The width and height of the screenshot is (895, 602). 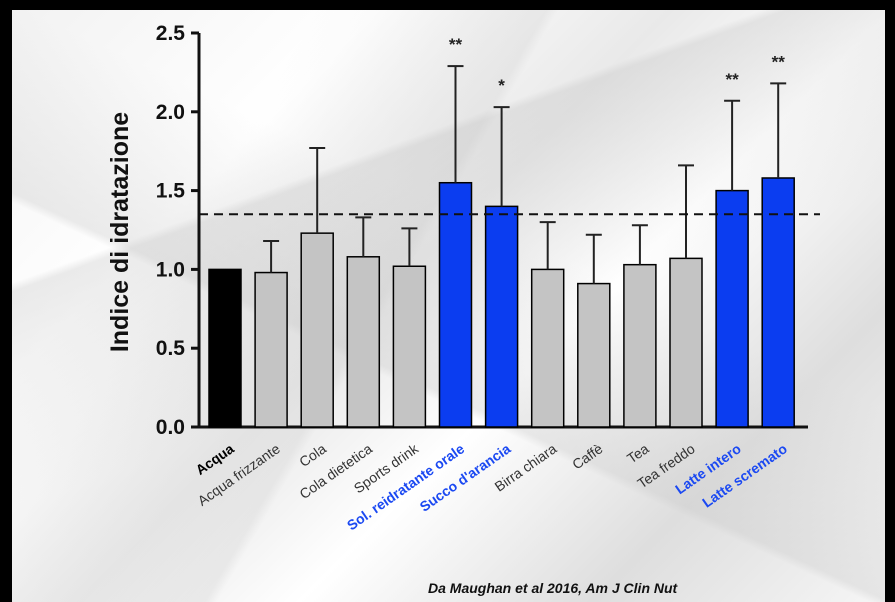 I want to click on x-tick-label-8: Caffè, so click(x=587, y=456).